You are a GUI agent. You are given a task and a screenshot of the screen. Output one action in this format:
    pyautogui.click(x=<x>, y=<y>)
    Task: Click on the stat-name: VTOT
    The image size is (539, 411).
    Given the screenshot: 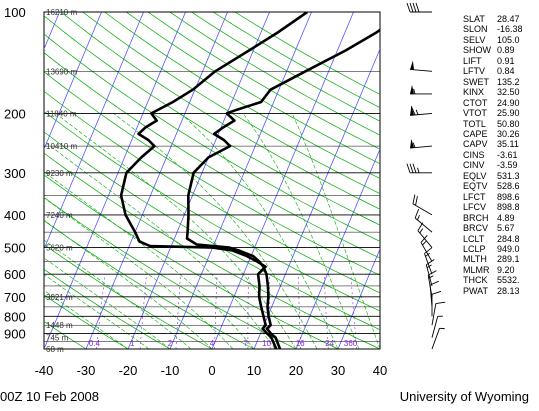 What is the action you would take?
    pyautogui.click(x=475, y=113)
    